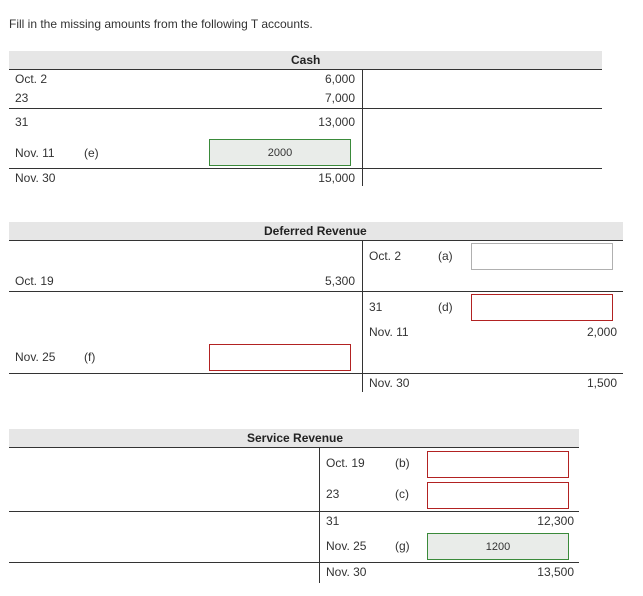 This screenshot has height=596, width=643. I want to click on cash-row-date: 31, so click(22, 122).